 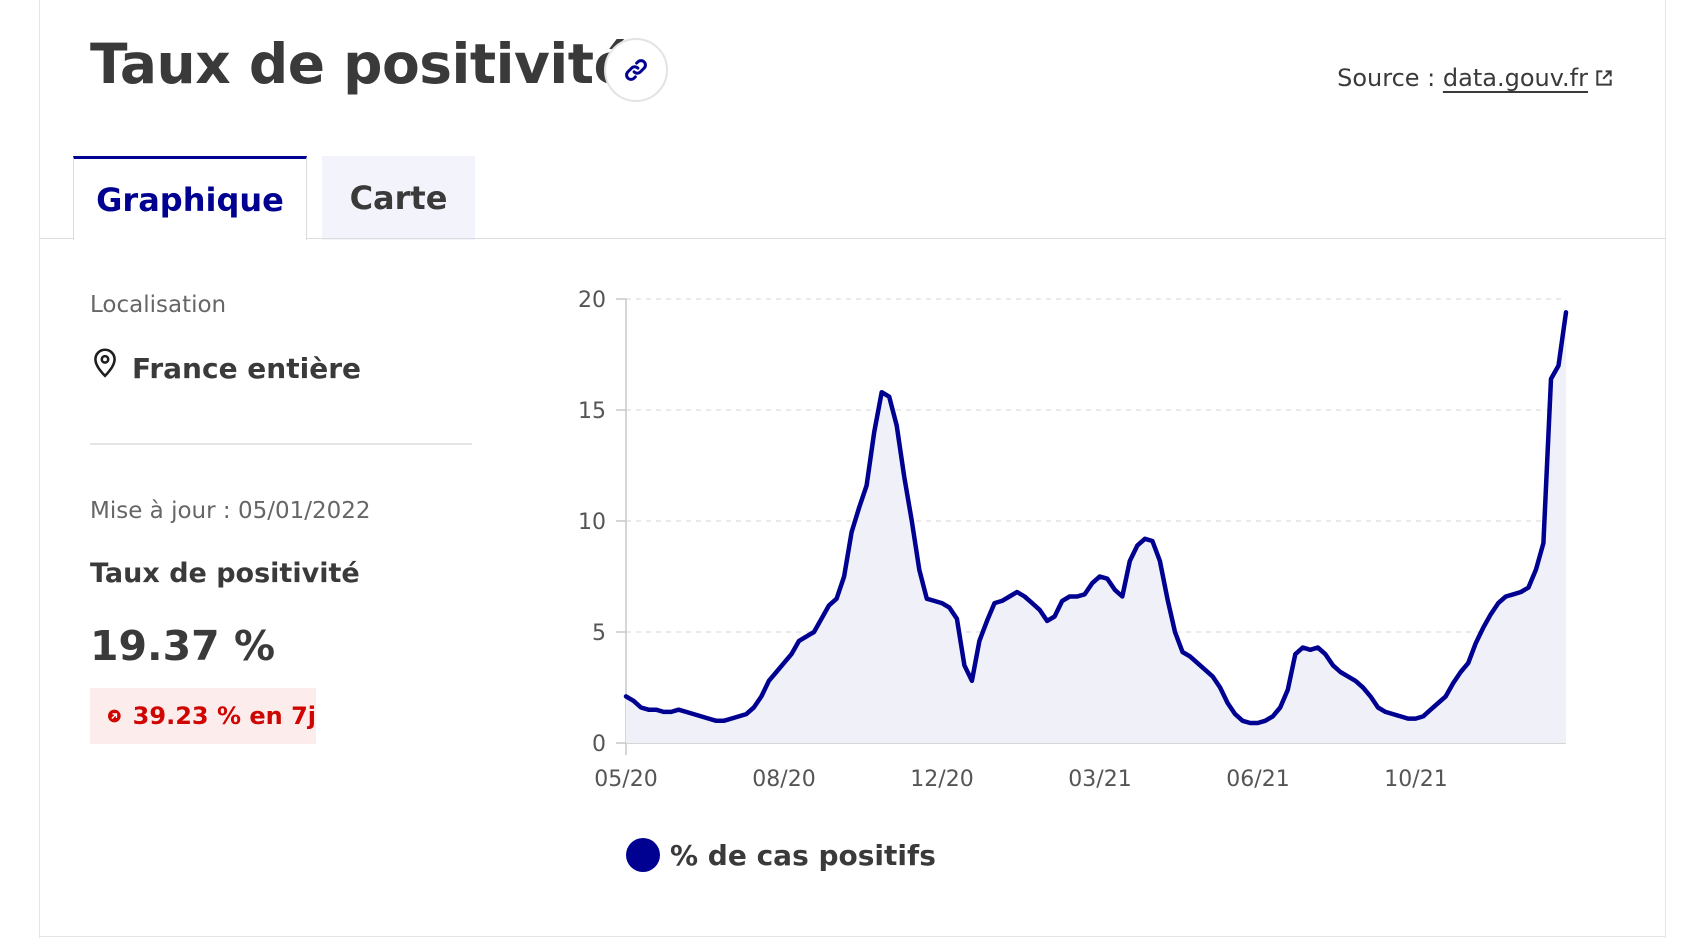 I want to click on x-tick-label: 12/20, so click(x=941, y=779).